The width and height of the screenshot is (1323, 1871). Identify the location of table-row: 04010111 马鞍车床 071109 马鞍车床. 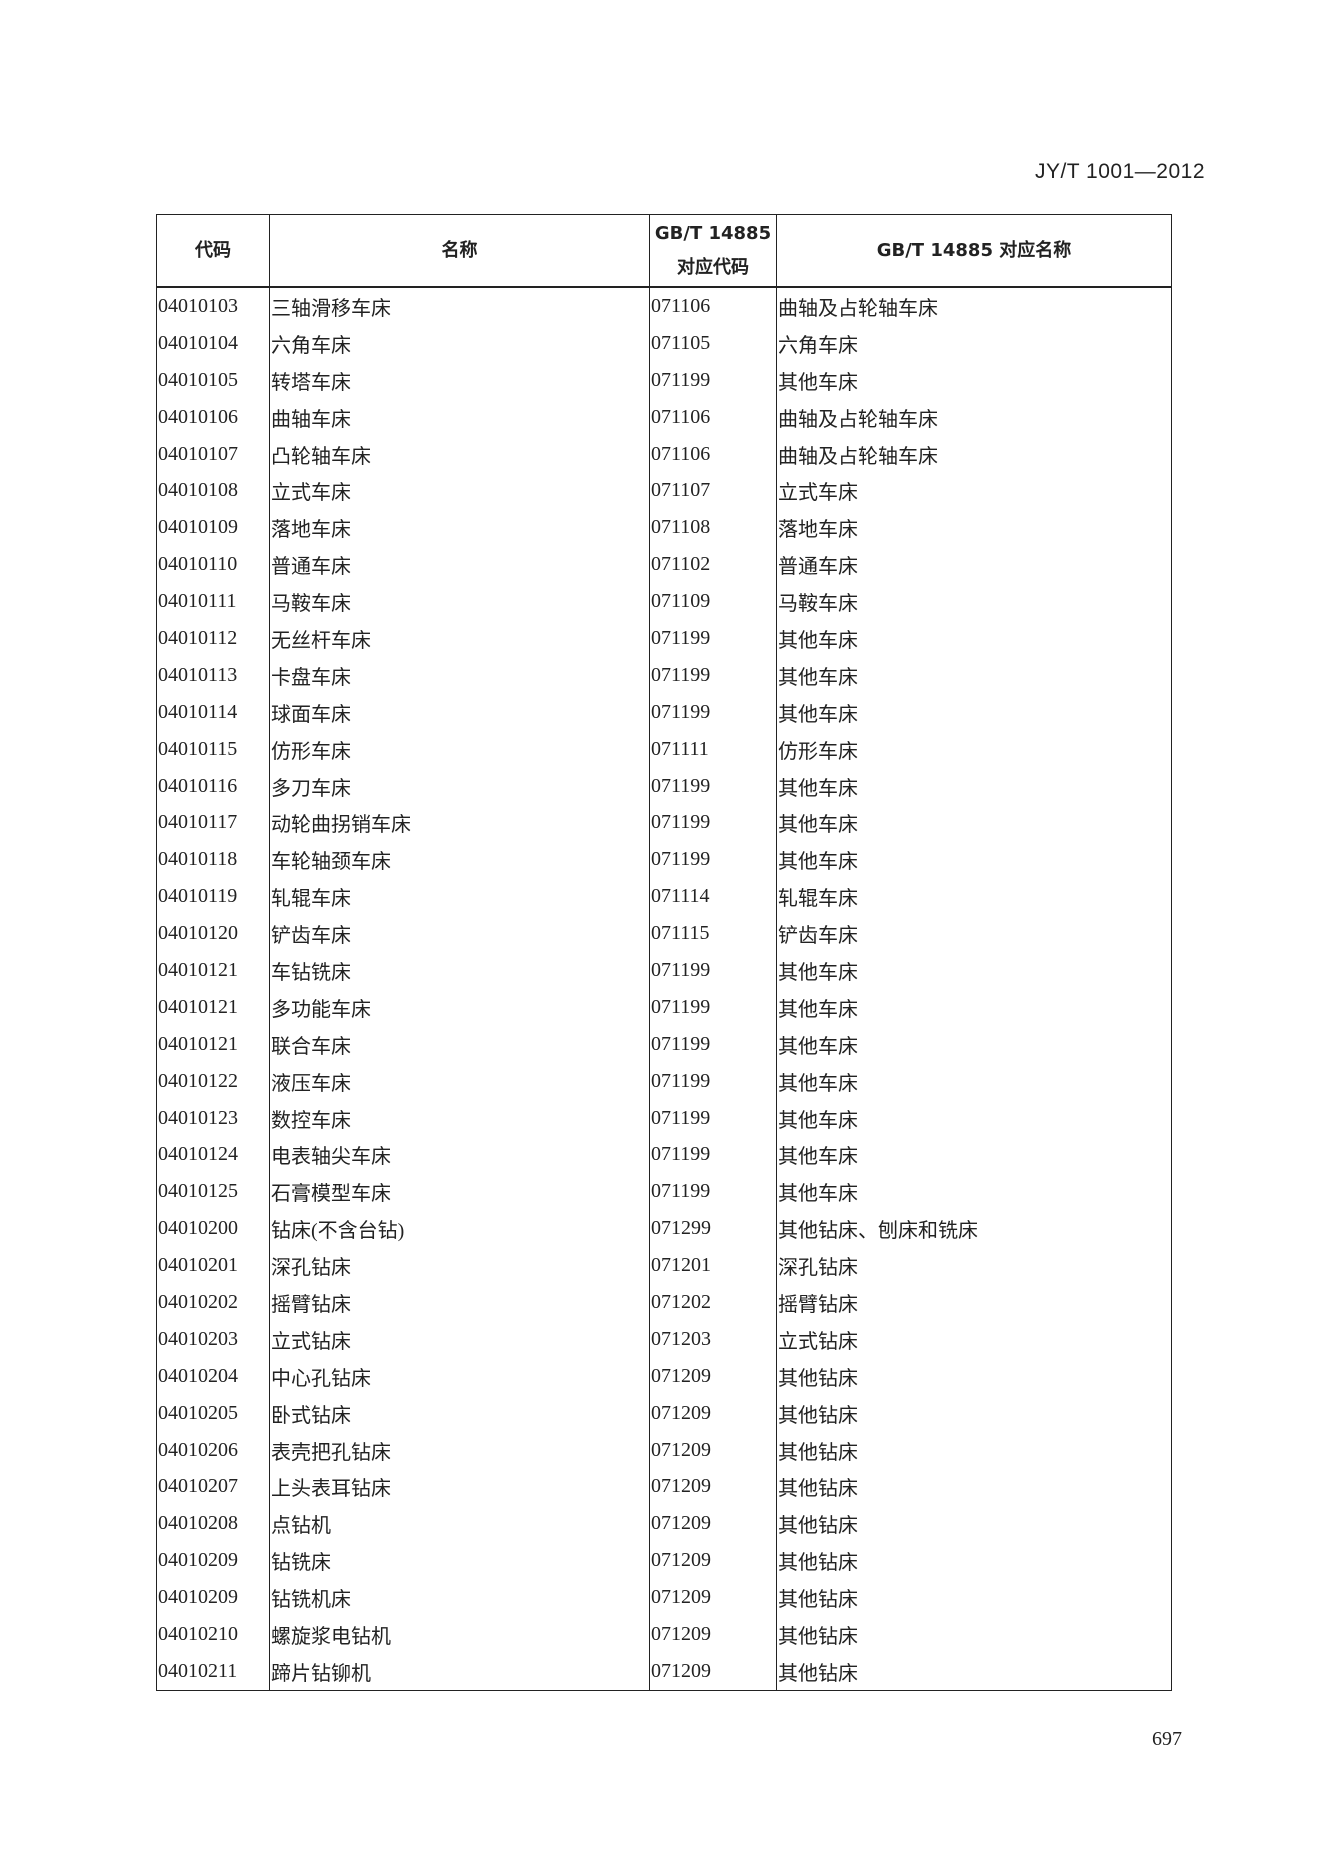
(664, 602).